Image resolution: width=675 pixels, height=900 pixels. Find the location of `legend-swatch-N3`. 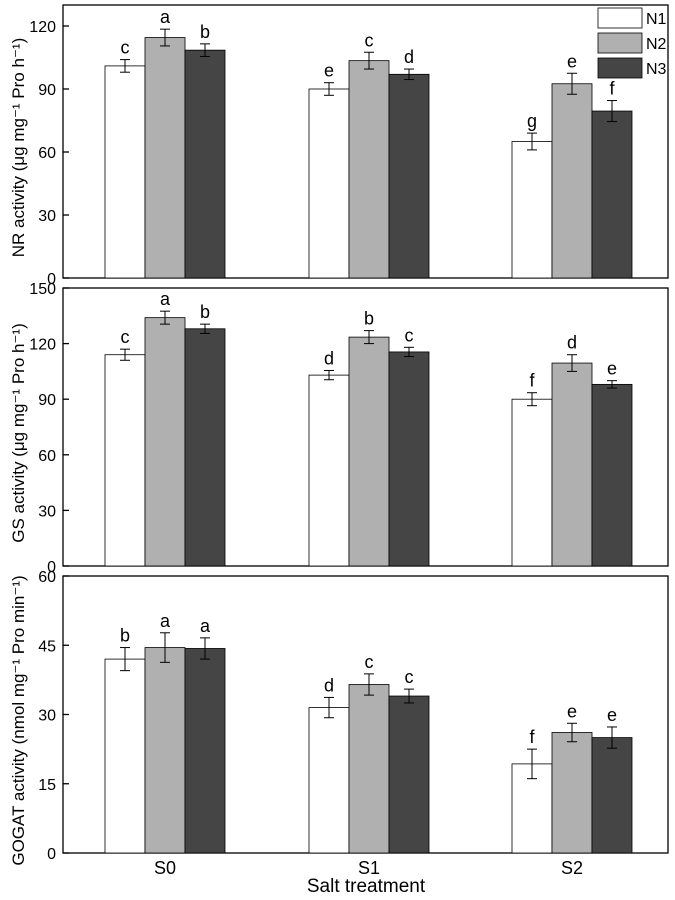

legend-swatch-N3 is located at coordinates (620, 68).